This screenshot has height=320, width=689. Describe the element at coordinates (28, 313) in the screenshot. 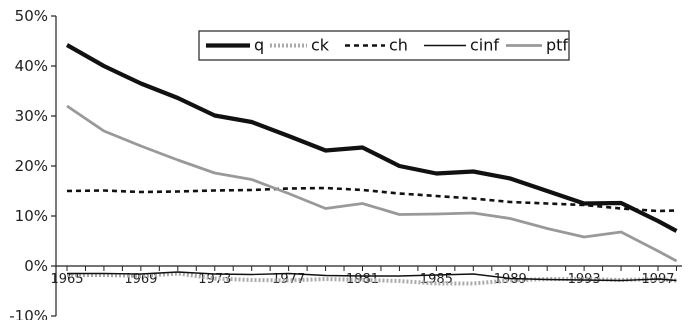

I see `y-tick-label: -10%` at that location.